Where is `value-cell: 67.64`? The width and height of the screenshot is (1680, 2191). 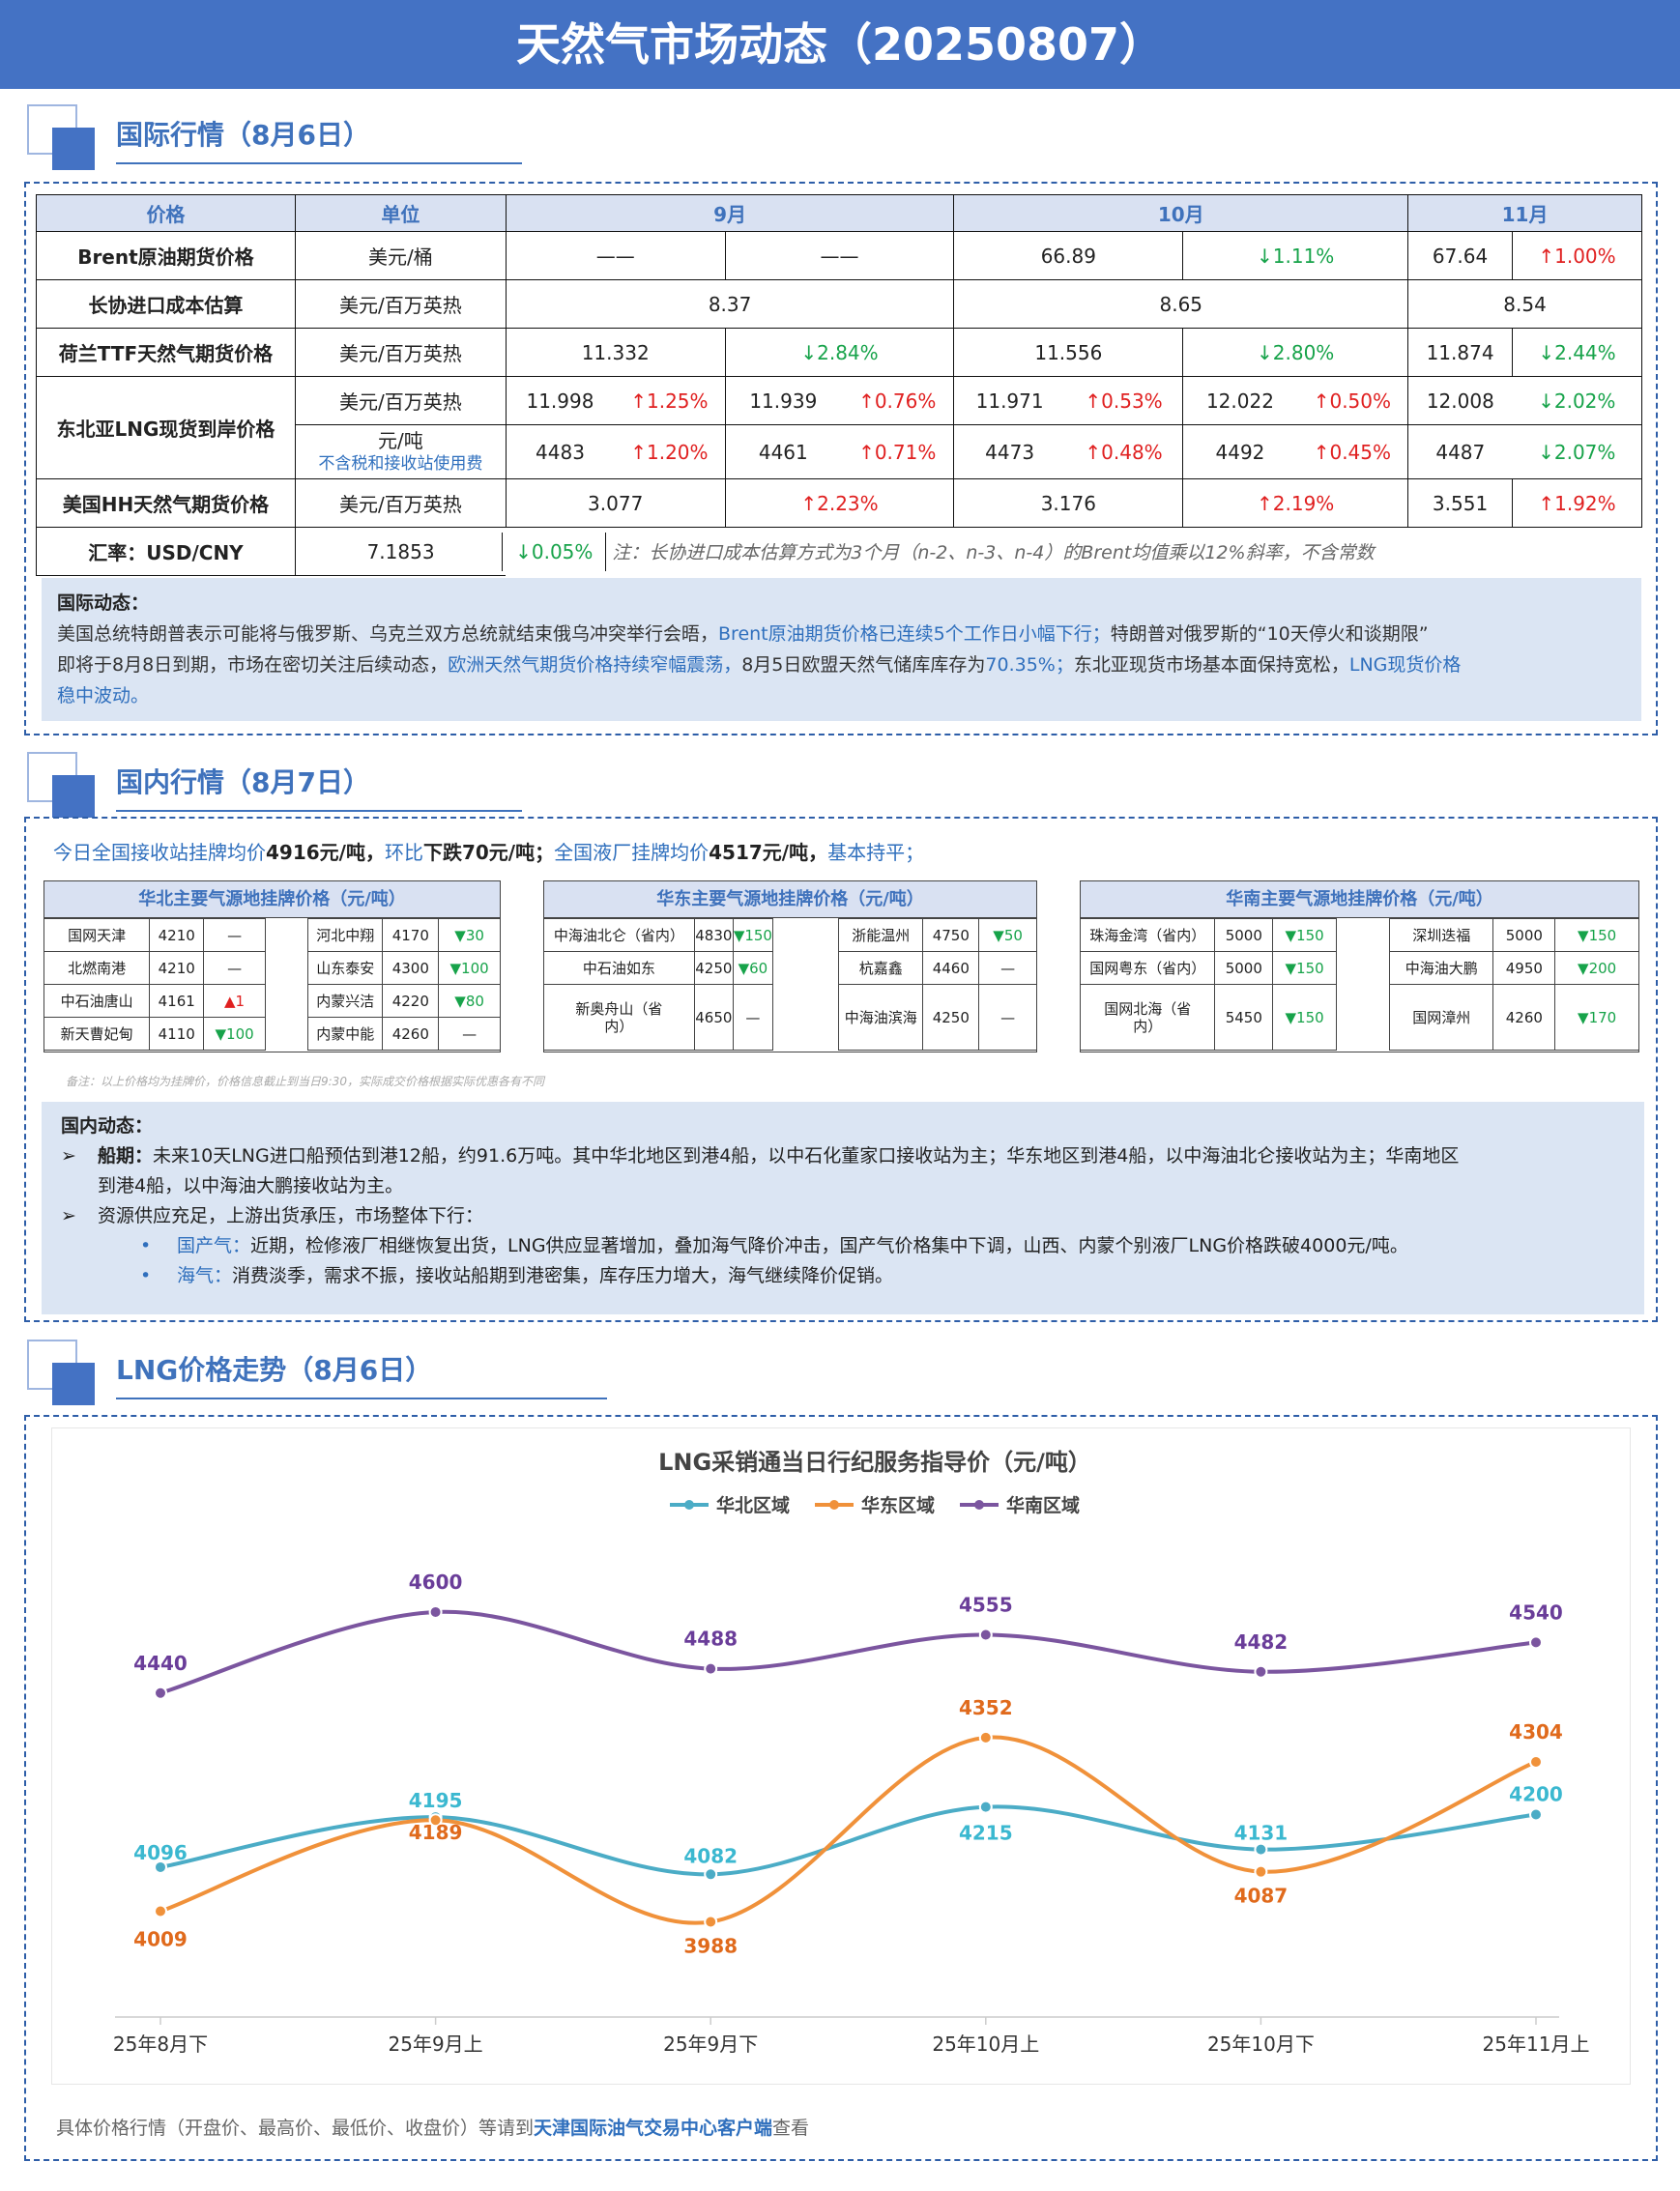
value-cell: 67.64 is located at coordinates (1461, 256).